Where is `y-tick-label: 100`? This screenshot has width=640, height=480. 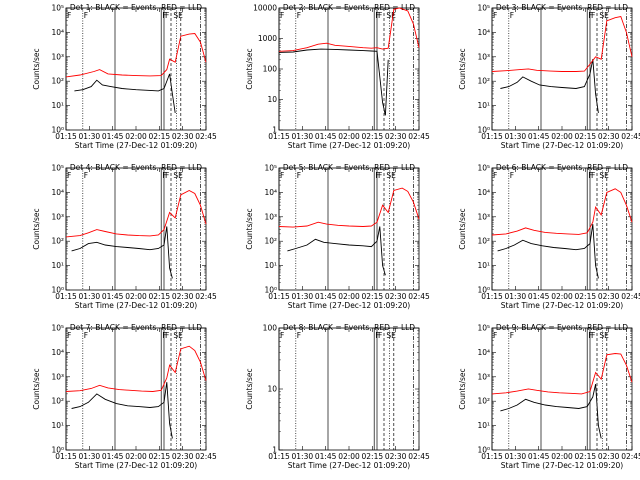 y-tick-label: 100 is located at coordinates (270, 69).